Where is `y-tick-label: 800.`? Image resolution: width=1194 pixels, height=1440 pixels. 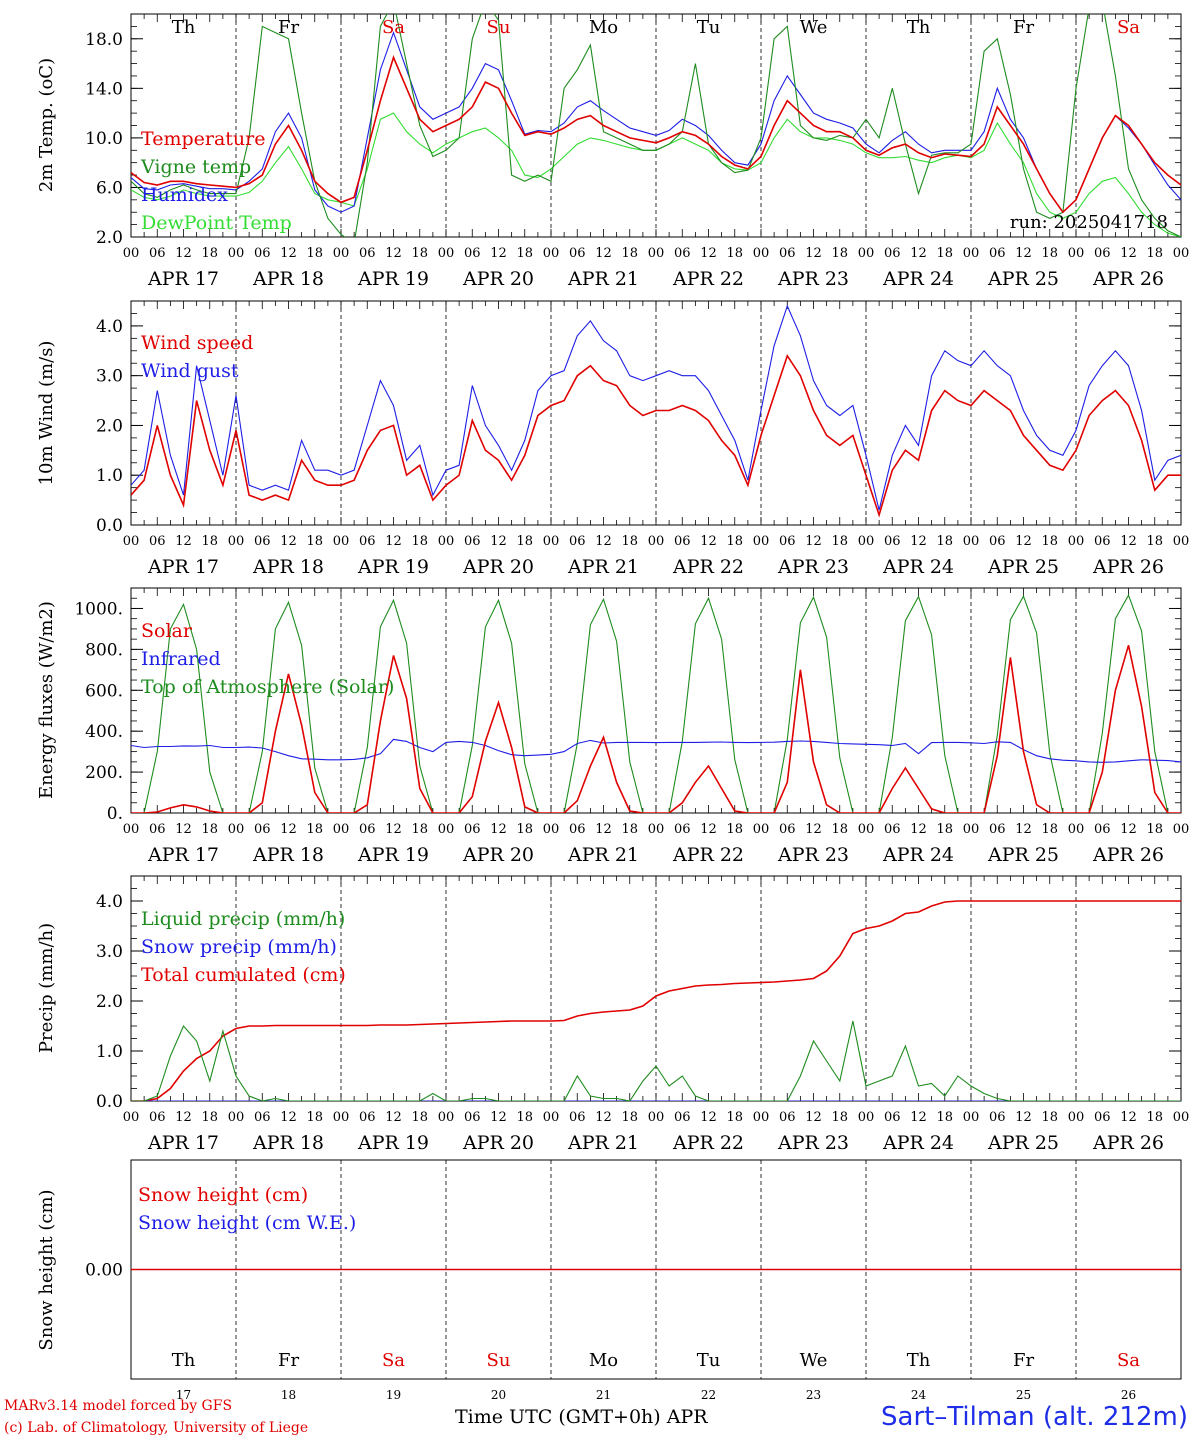 y-tick-label: 800. is located at coordinates (104, 650).